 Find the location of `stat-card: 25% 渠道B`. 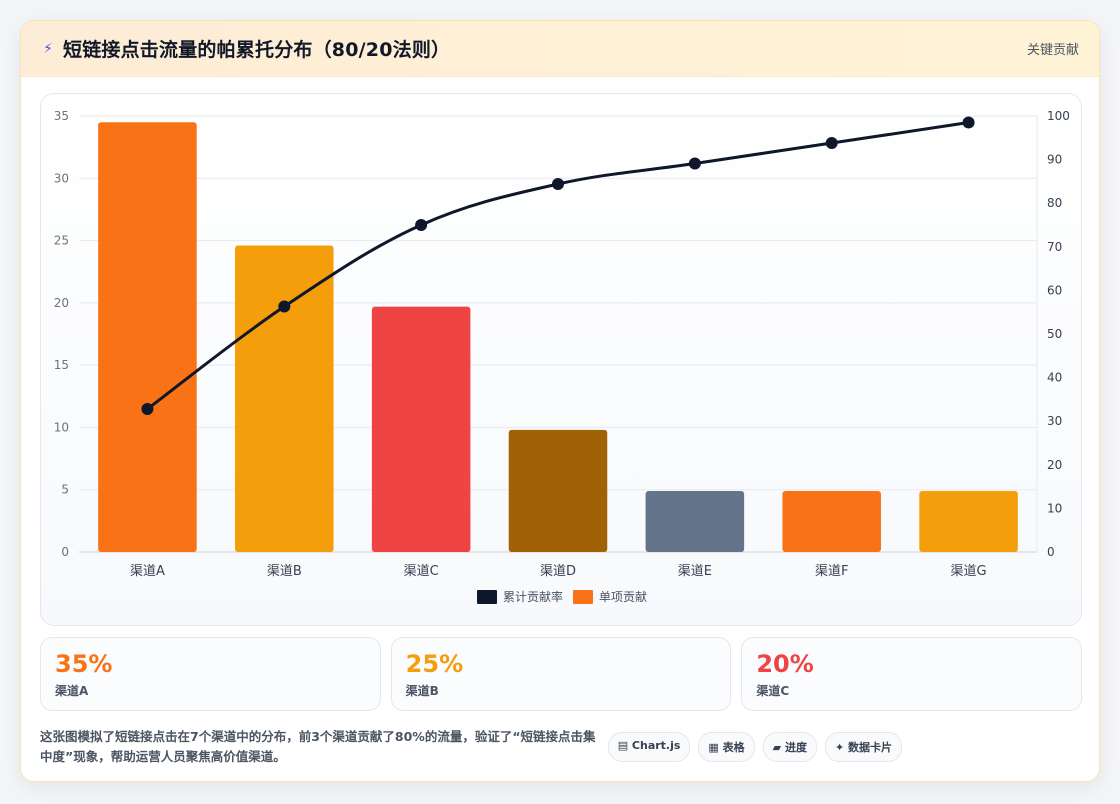

stat-card: 25% 渠道B is located at coordinates (561, 674).